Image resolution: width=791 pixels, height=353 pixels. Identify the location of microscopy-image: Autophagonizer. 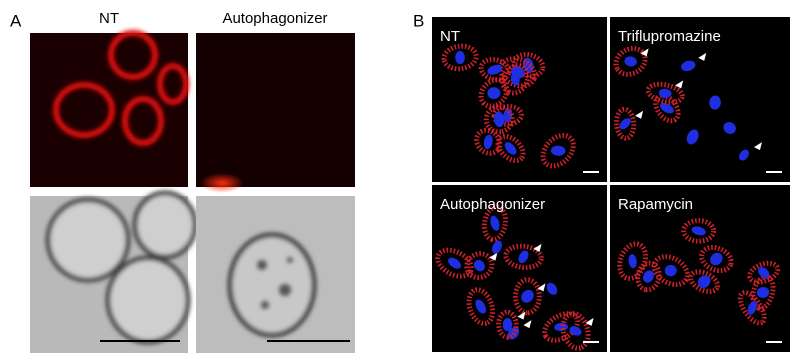
(519, 268).